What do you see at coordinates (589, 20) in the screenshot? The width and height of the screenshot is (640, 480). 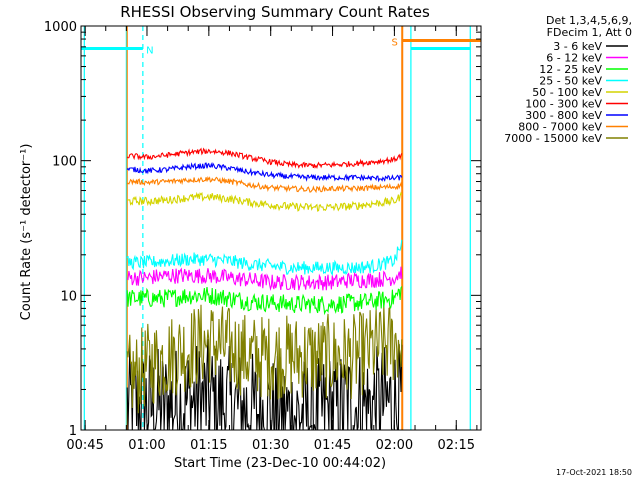 I see `legend-header-line: Det 1,3,4,5,6,9,` at bounding box center [589, 20].